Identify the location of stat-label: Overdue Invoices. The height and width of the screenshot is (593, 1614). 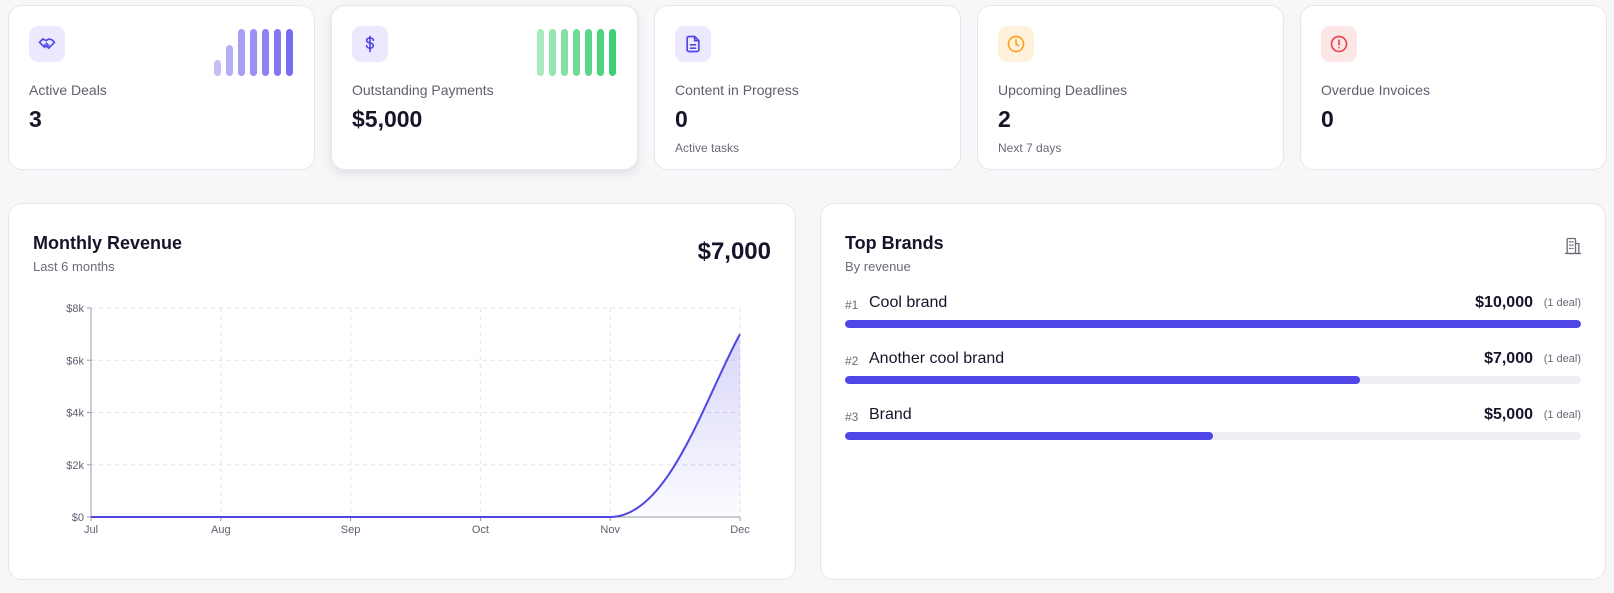
(1375, 90).